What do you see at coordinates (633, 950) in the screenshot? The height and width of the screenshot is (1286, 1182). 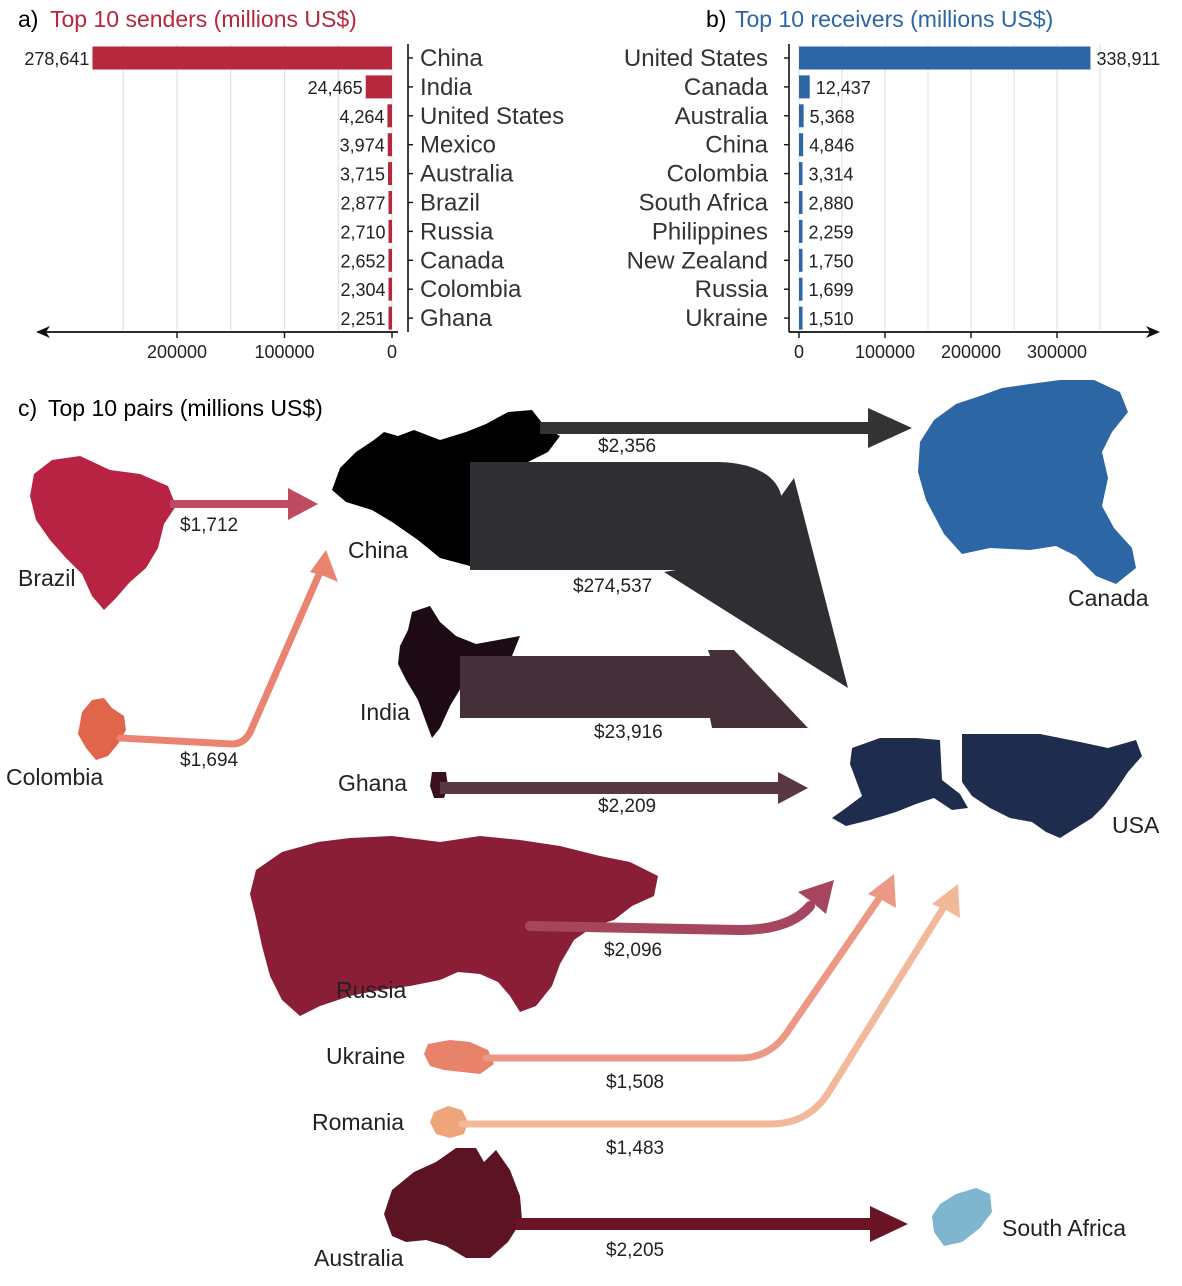 I see `flow-label-russia-usa: $2,096` at bounding box center [633, 950].